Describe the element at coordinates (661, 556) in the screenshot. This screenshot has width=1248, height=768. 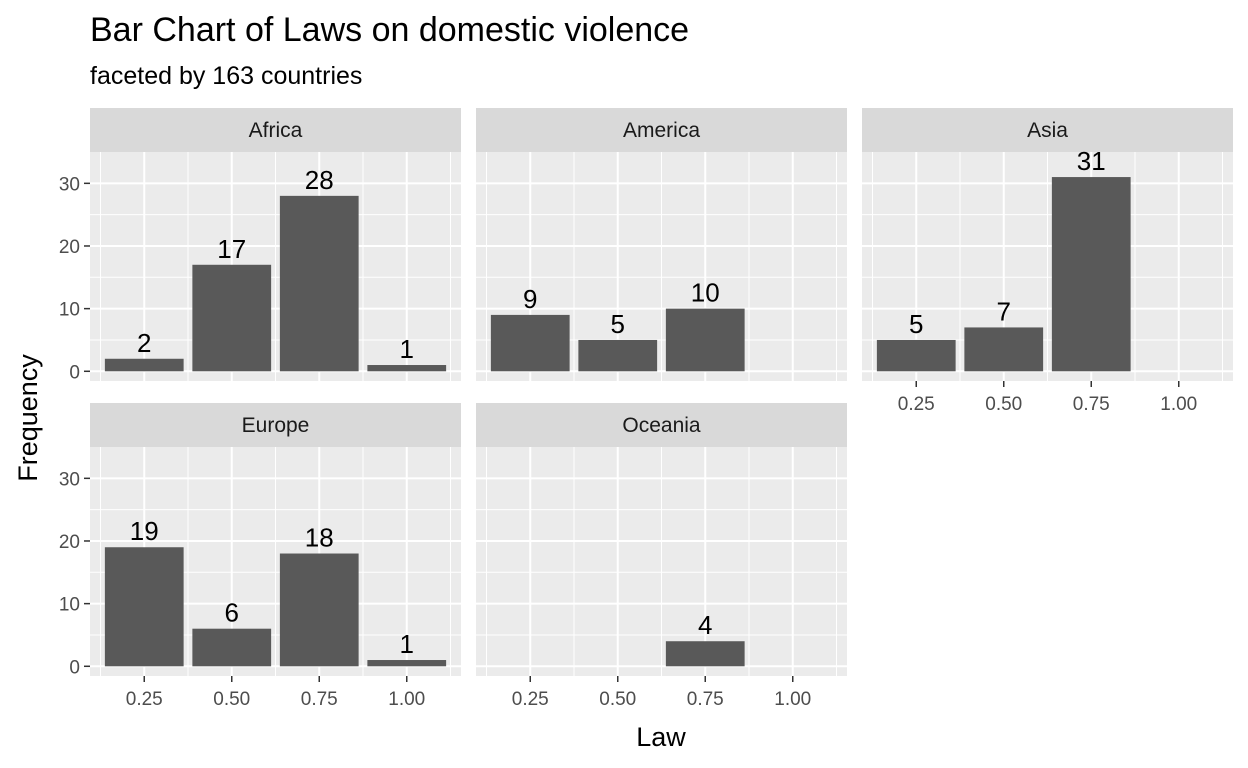
I see `facet-oceania: Oceania 4 0.25 0.50 0.75 1.00` at that location.